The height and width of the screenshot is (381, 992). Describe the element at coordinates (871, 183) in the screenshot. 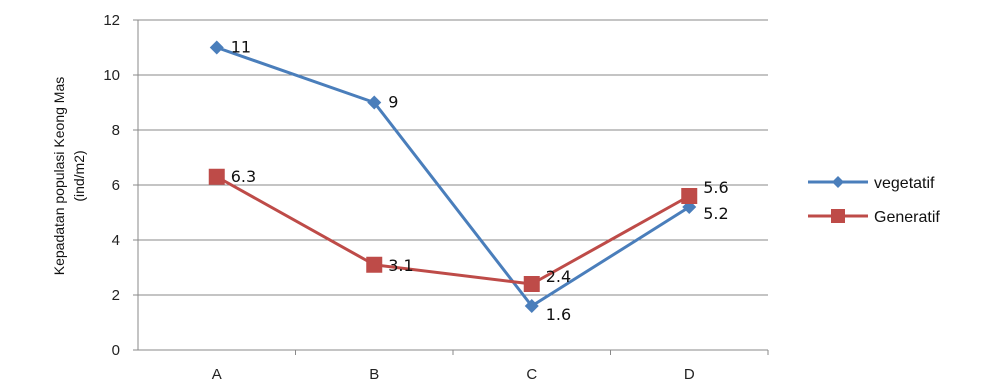

I see `legend-item-vegetatif: vegetatif` at that location.